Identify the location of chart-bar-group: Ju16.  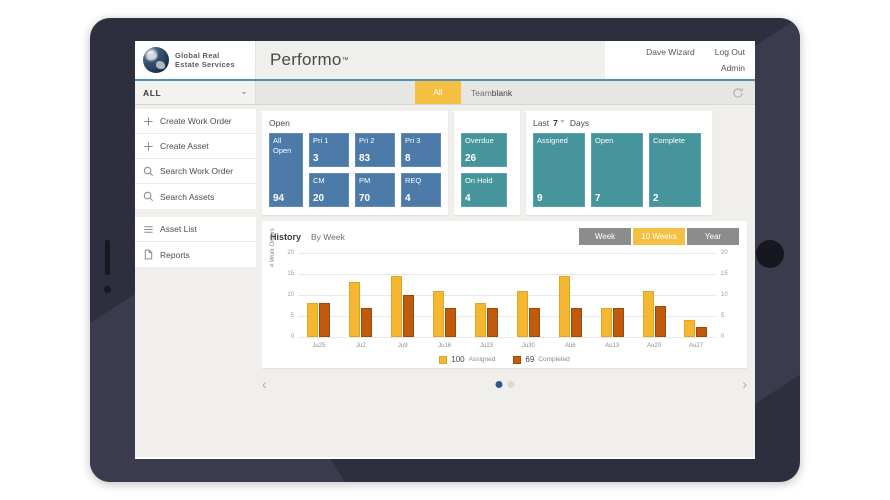
(445, 301).